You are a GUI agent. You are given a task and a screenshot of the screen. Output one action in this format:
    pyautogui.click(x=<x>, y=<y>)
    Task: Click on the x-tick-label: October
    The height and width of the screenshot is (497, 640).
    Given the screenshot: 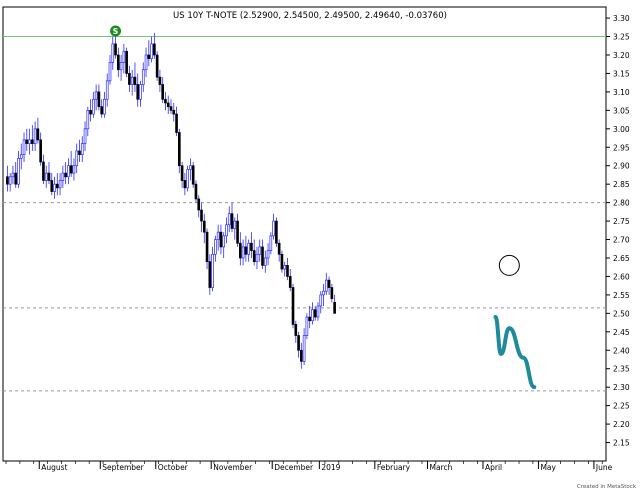 What is the action you would take?
    pyautogui.click(x=173, y=467)
    